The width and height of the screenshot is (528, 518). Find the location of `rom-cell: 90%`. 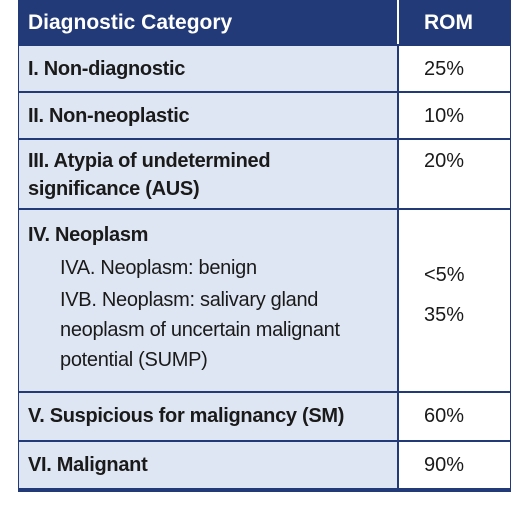

rom-cell: 90% is located at coordinates (454, 465).